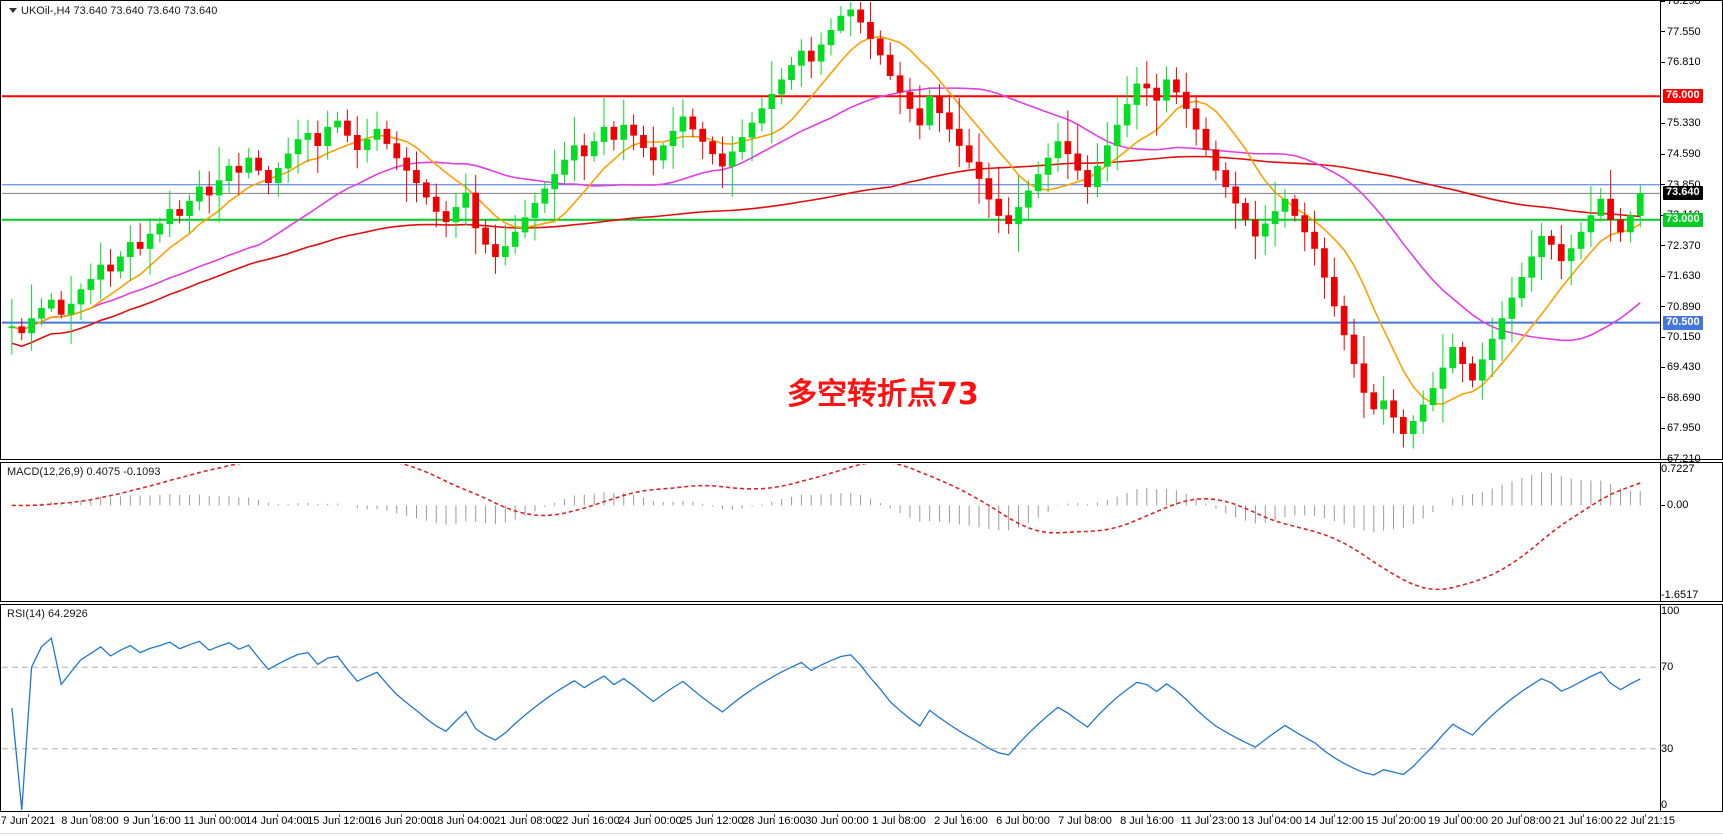  I want to click on rsi-y-axis: 100 70 30 0, so click(1691, 708).